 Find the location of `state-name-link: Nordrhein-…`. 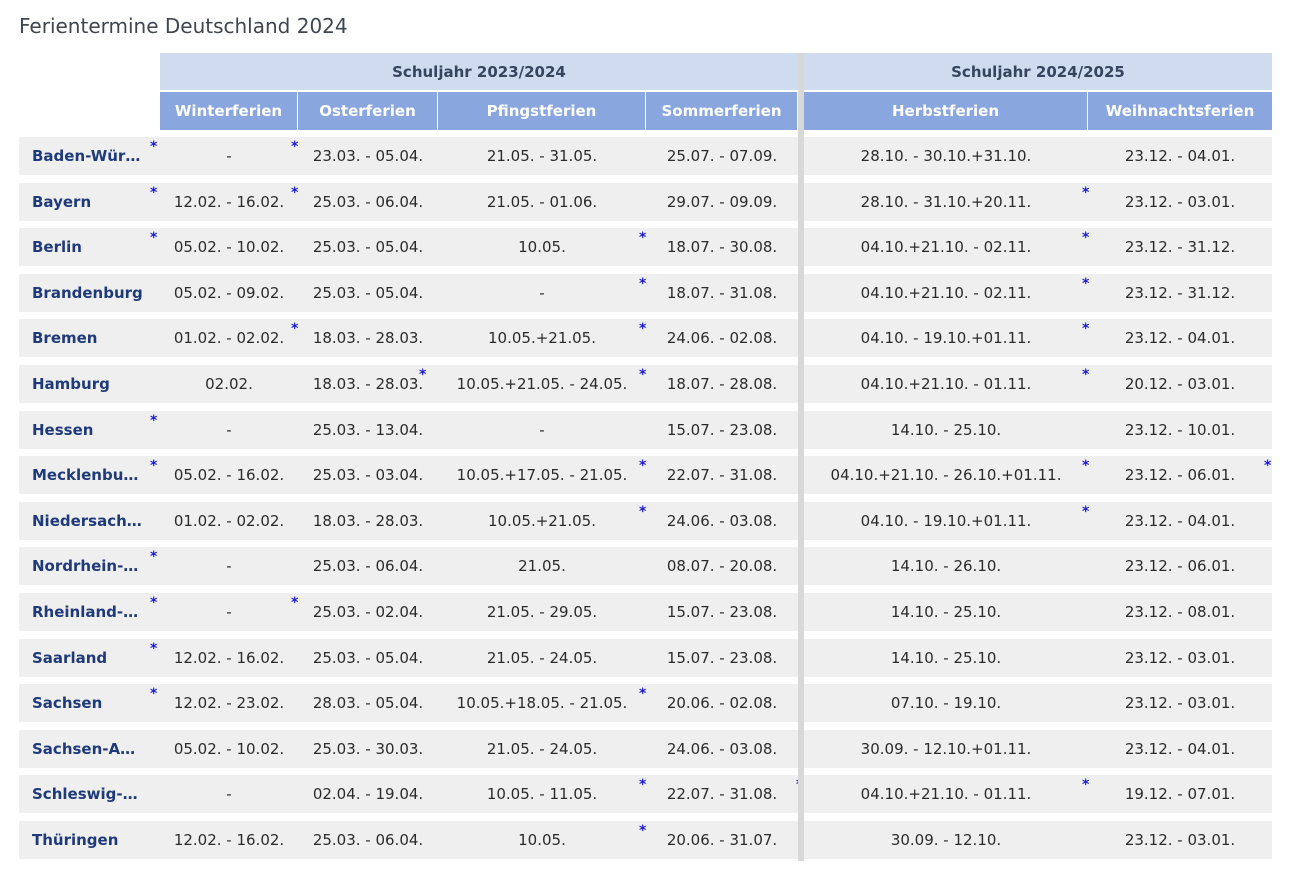

state-name-link: Nordrhein-… is located at coordinates (85, 566).